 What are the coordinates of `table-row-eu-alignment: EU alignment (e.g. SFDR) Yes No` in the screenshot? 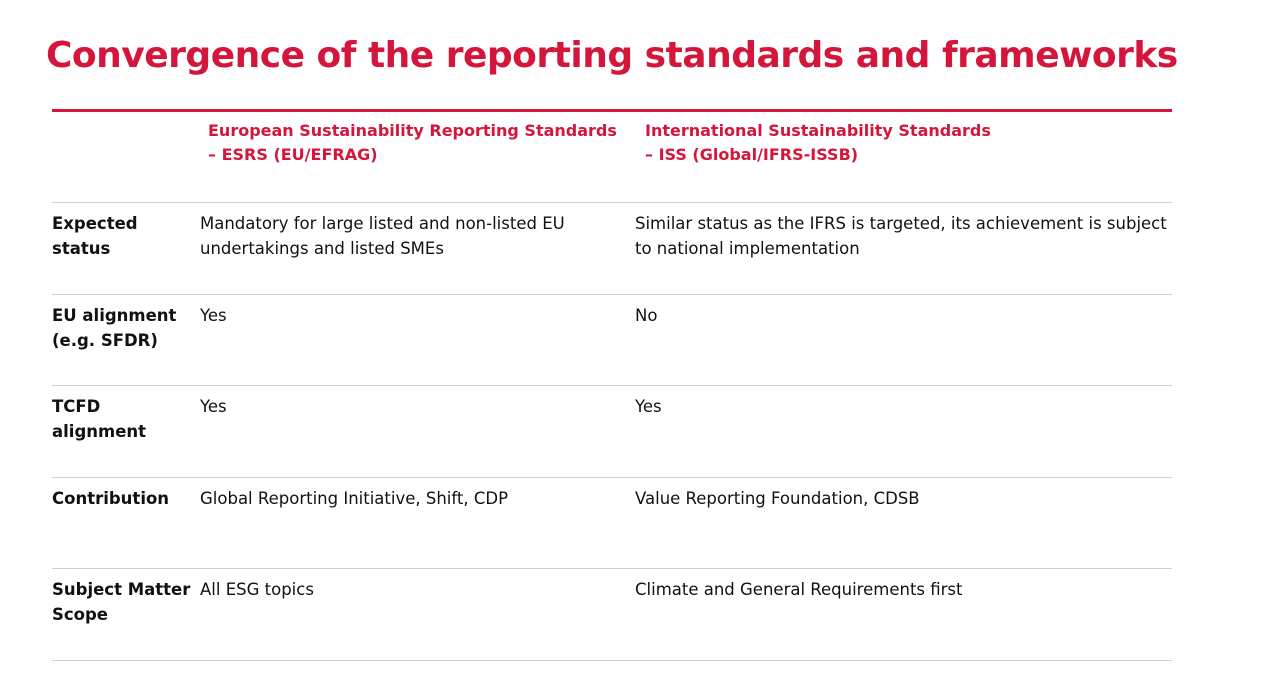 It's located at (612, 340).